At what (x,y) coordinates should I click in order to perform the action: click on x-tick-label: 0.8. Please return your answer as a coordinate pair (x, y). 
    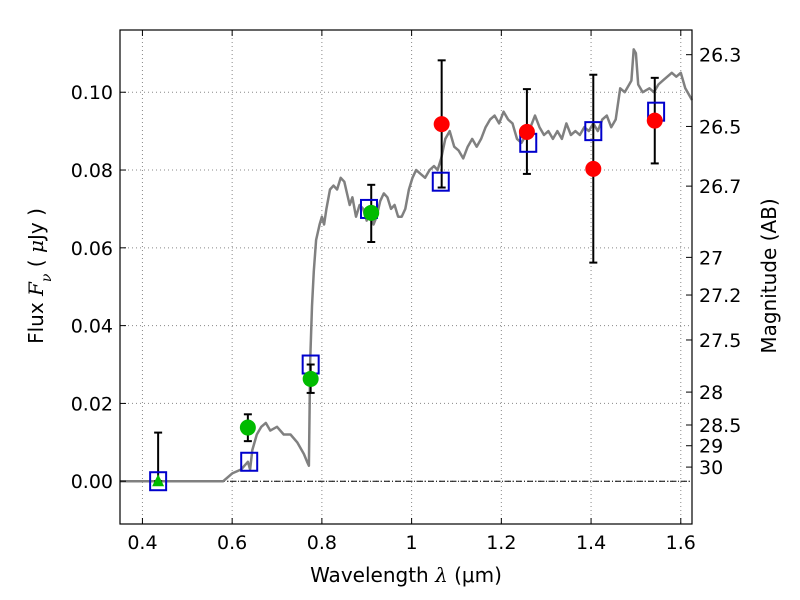
    Looking at the image, I should click on (322, 543).